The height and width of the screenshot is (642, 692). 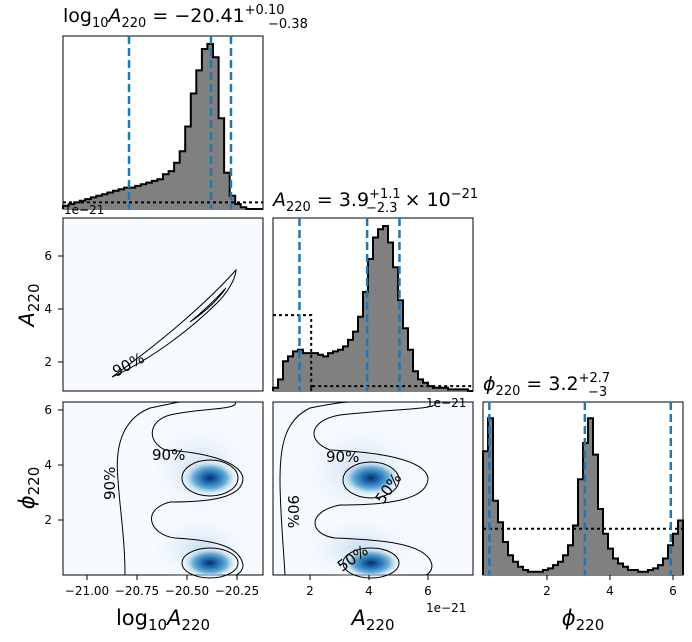 What do you see at coordinates (168, 455) in the screenshot?
I see `contour-label-phi-log10A-top: 90%` at bounding box center [168, 455].